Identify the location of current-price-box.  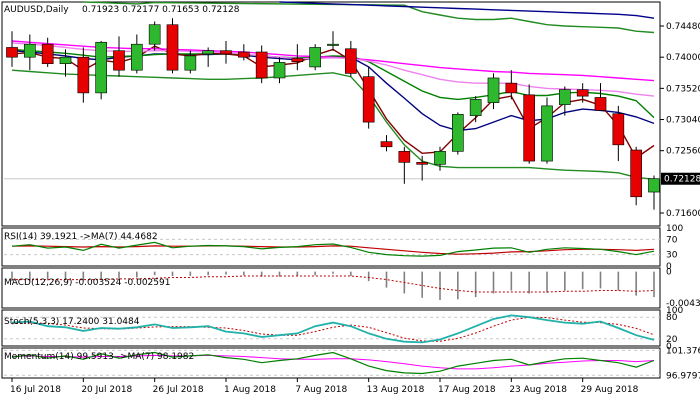
(680, 178).